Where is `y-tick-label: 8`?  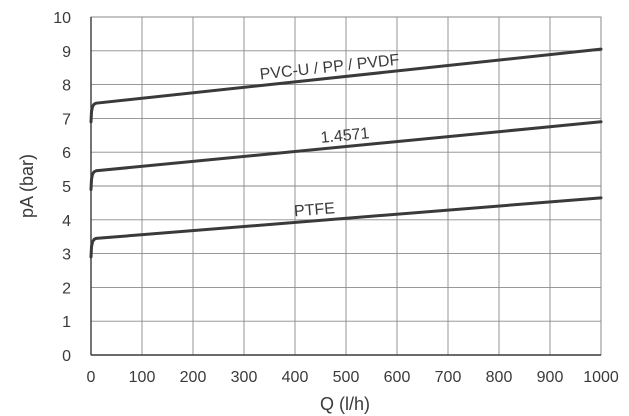 y-tick-label: 8 is located at coordinates (66, 86).